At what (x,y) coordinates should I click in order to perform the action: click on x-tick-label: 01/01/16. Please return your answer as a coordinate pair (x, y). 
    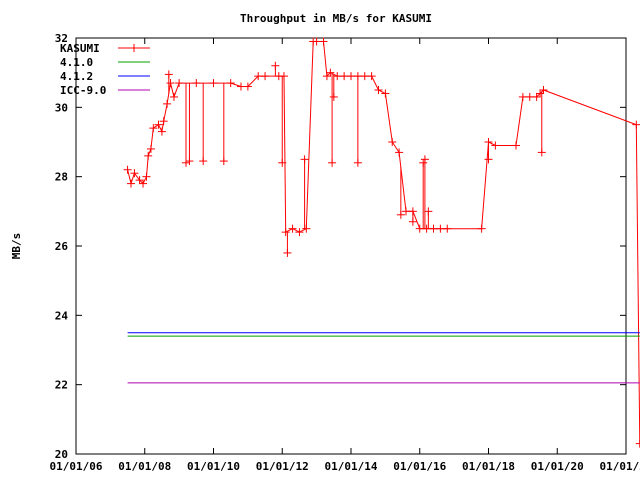
    Looking at the image, I should click on (419, 466).